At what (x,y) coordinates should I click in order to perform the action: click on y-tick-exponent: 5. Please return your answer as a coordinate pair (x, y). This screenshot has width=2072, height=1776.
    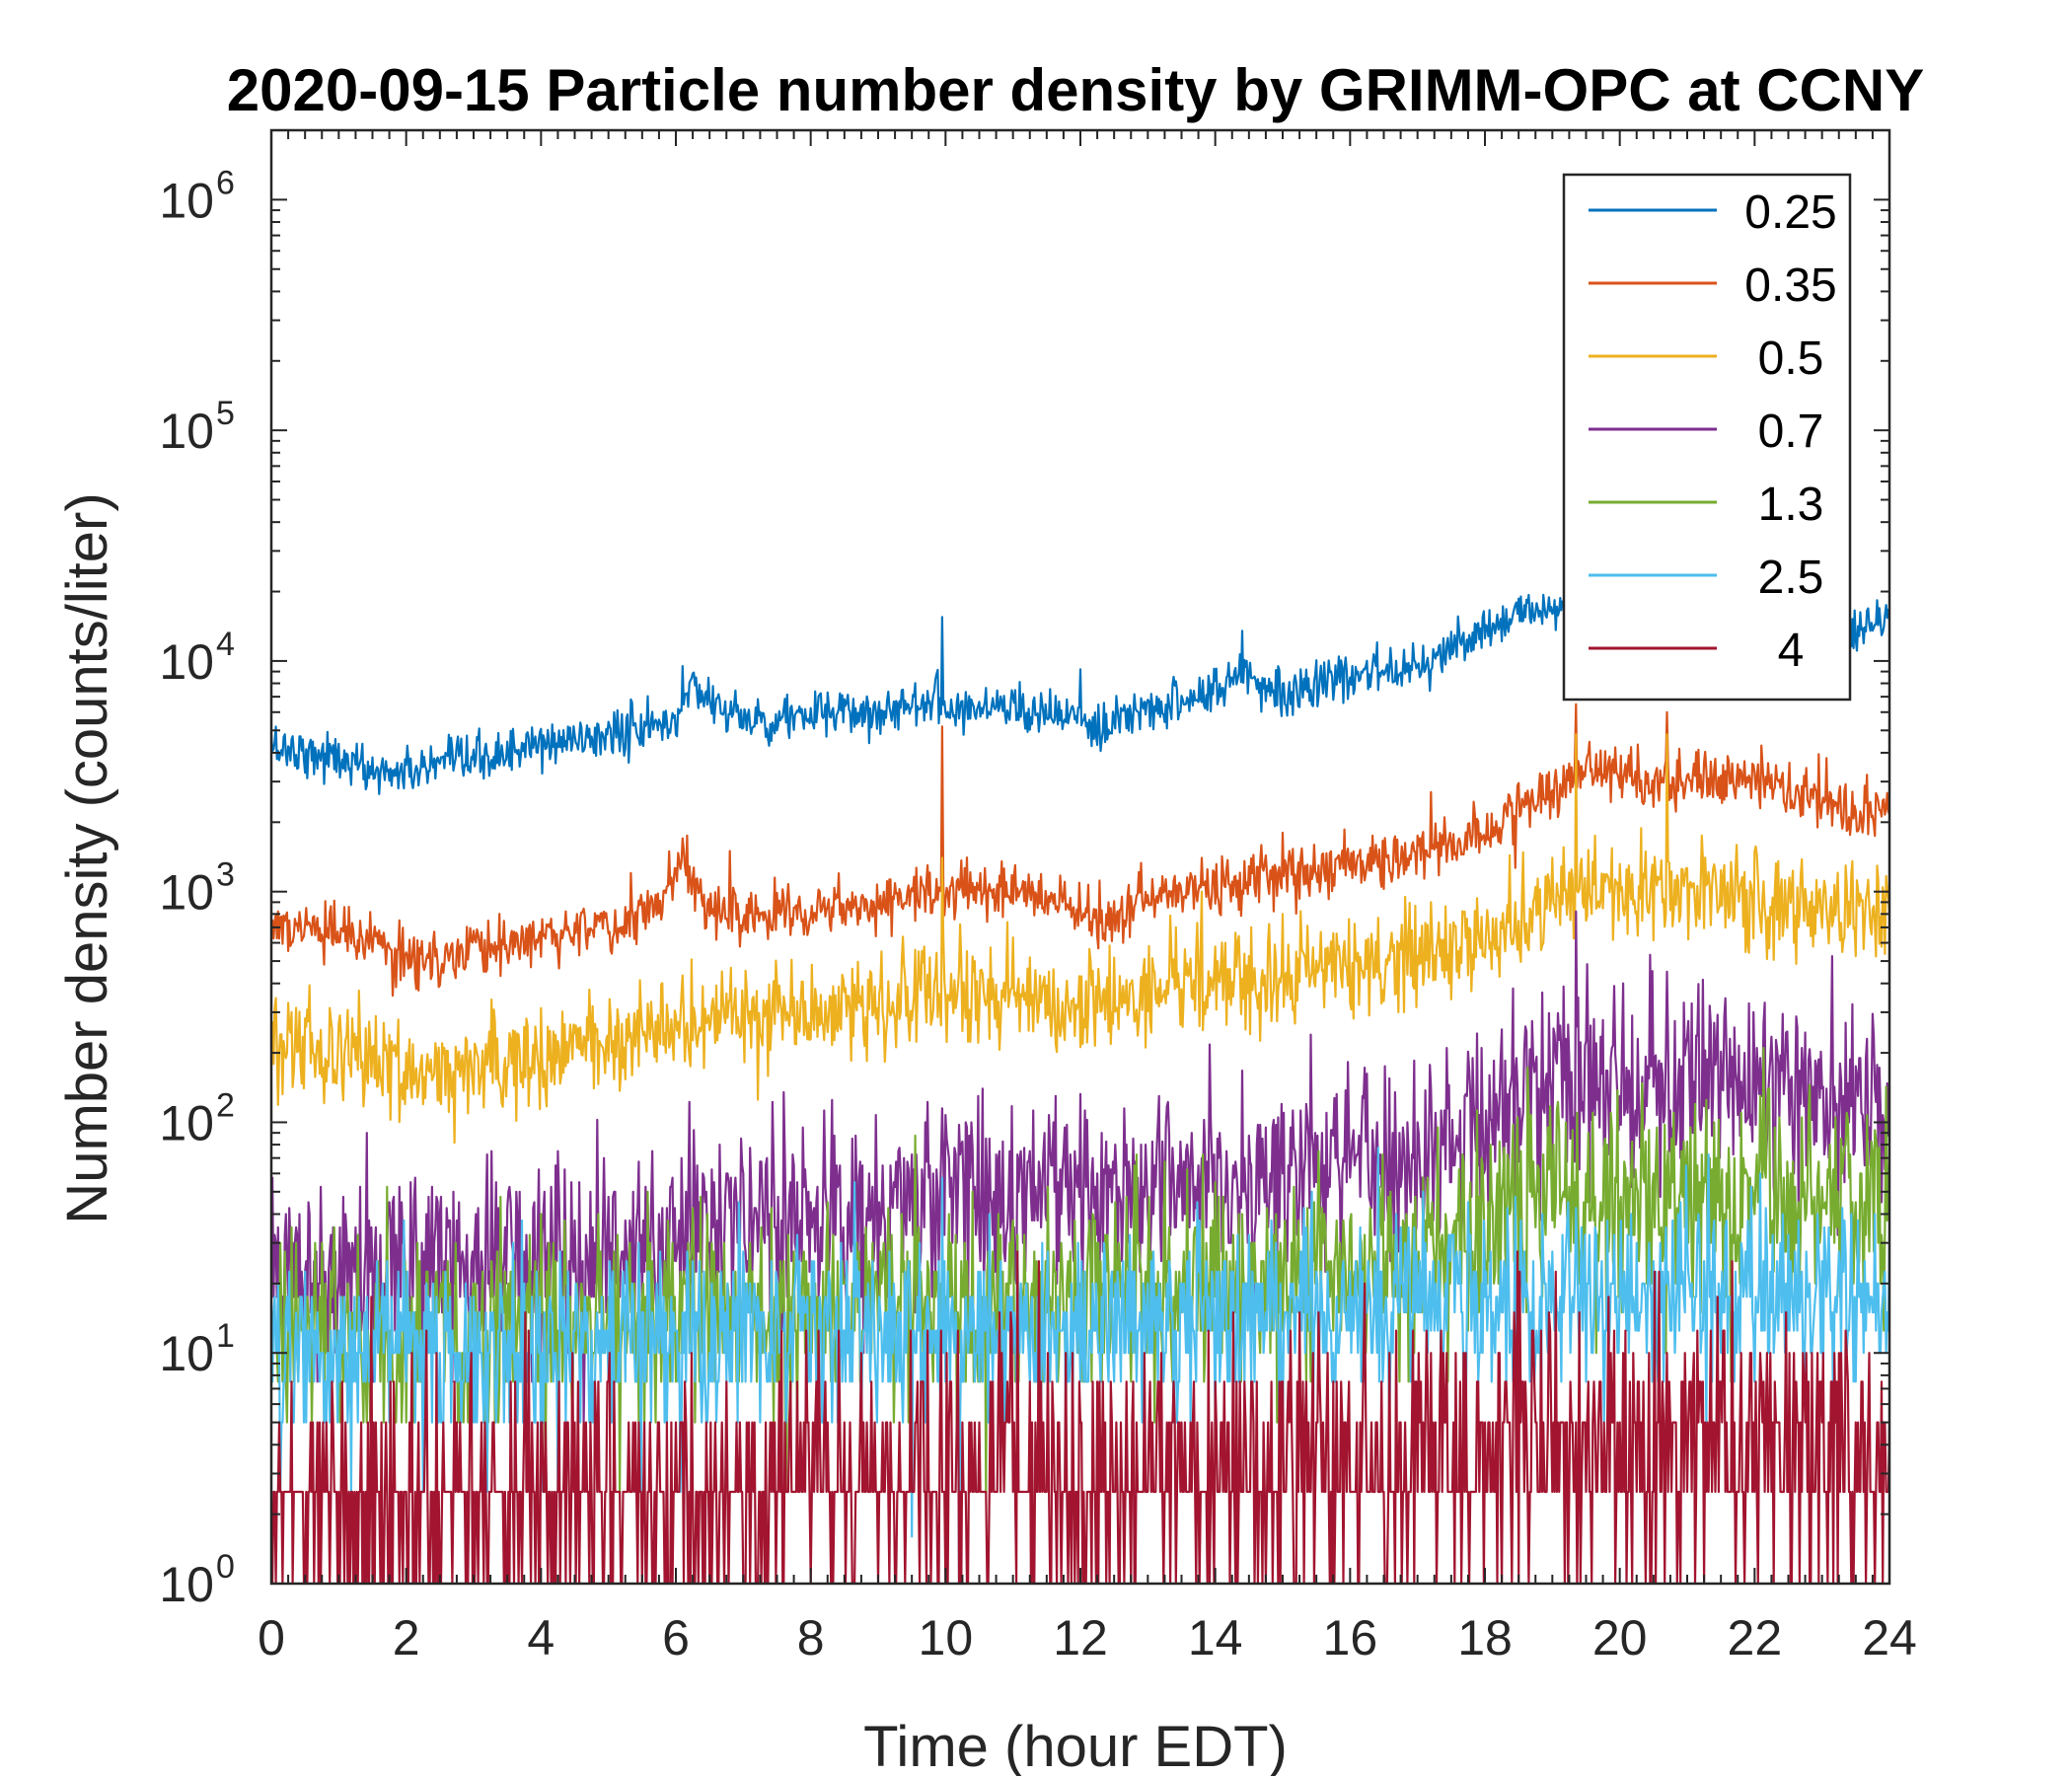
    Looking at the image, I should click on (226, 414).